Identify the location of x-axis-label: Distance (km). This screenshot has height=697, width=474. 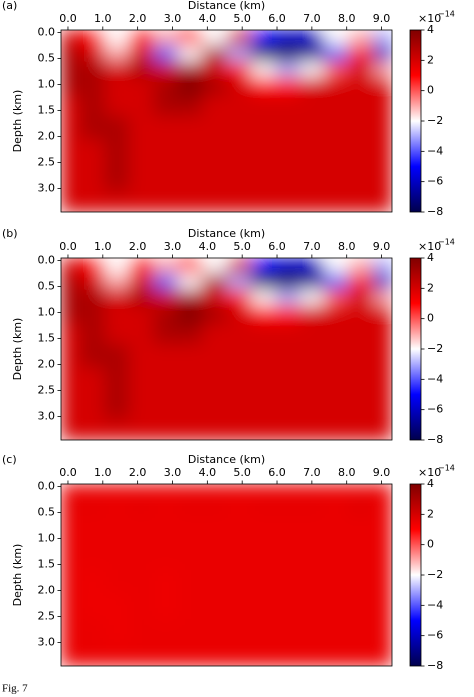
(226, 459).